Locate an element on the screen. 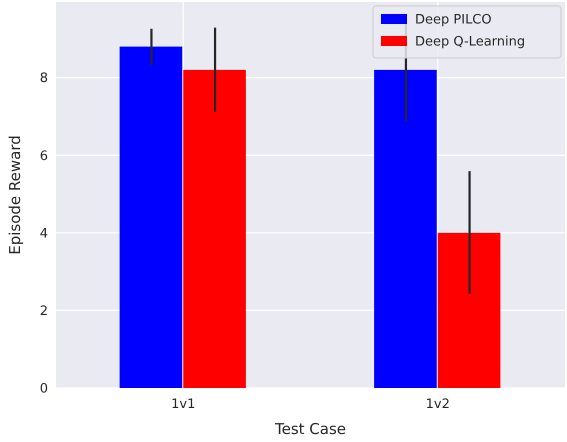  y-tick-label: 4 is located at coordinates (44, 234).